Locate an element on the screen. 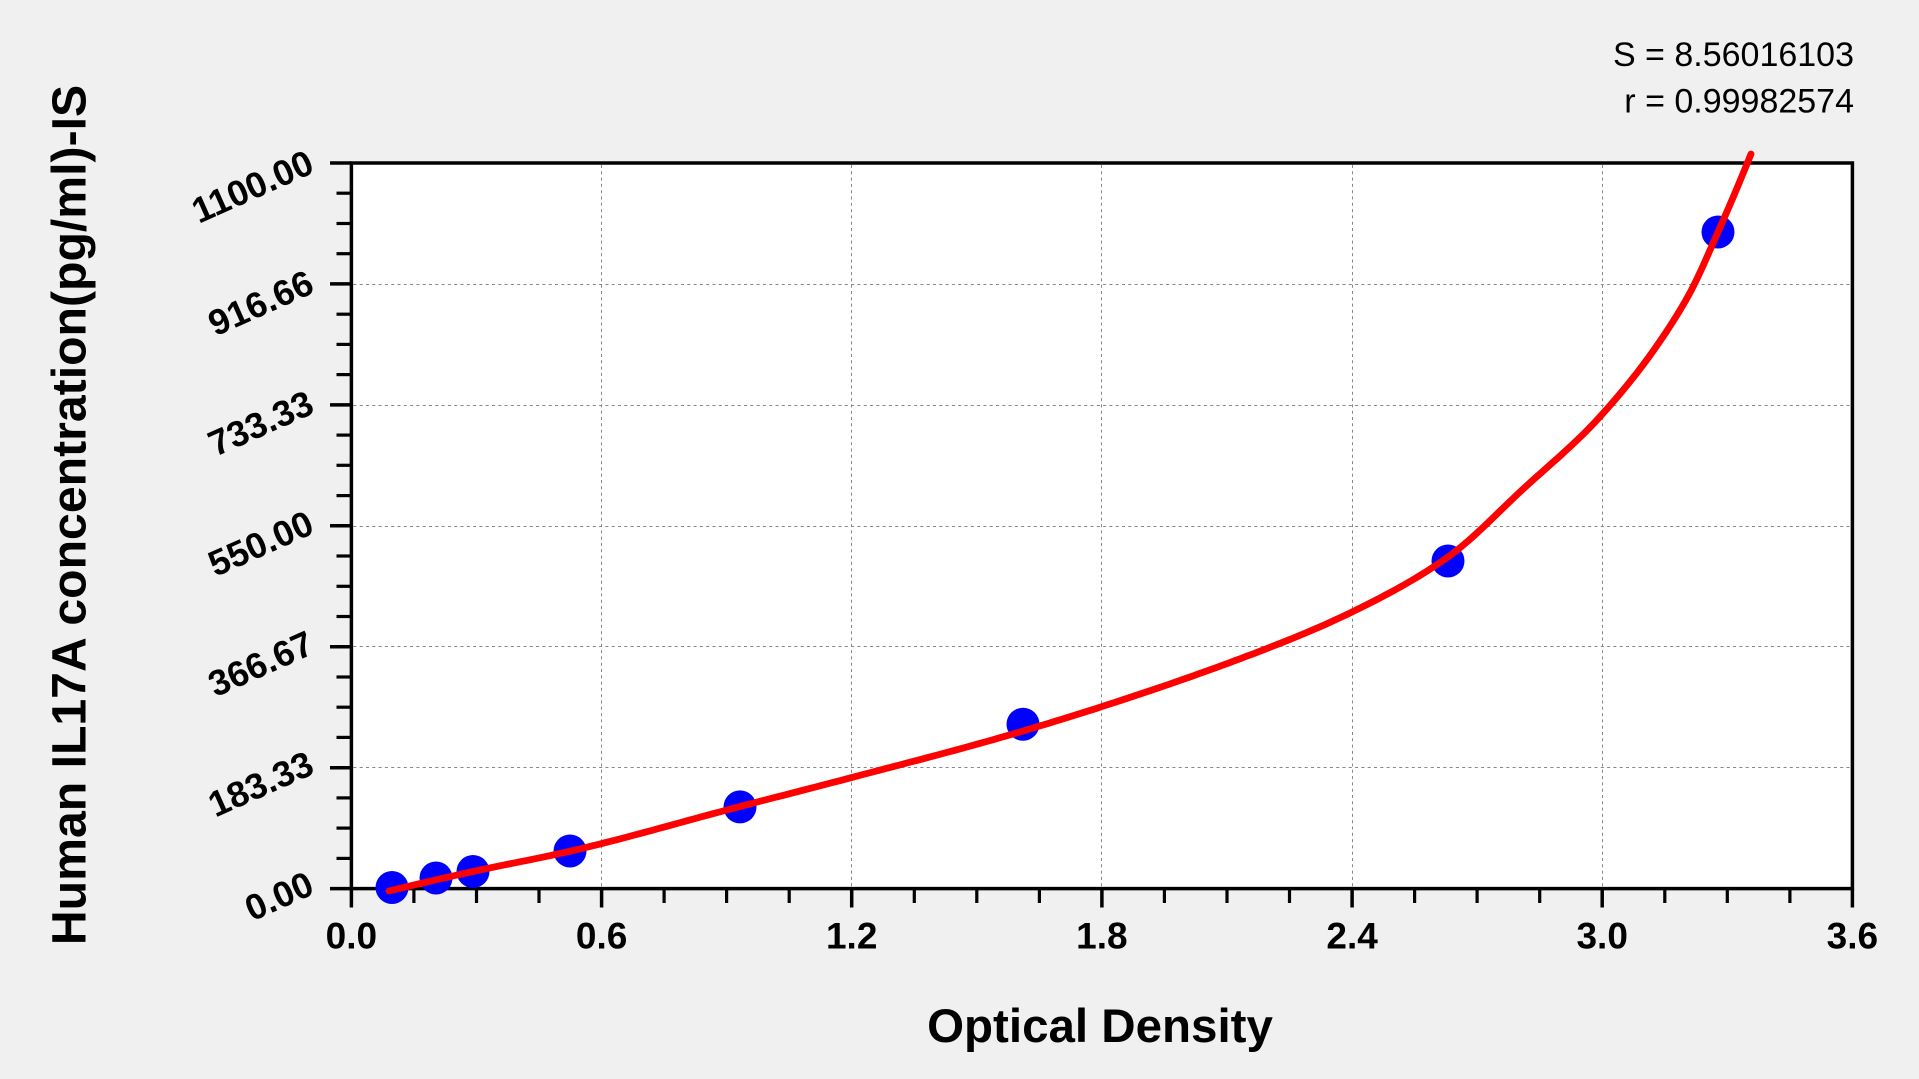 This screenshot has height=1079, width=1919. svg-text: 3.6 is located at coordinates (1852, 935).